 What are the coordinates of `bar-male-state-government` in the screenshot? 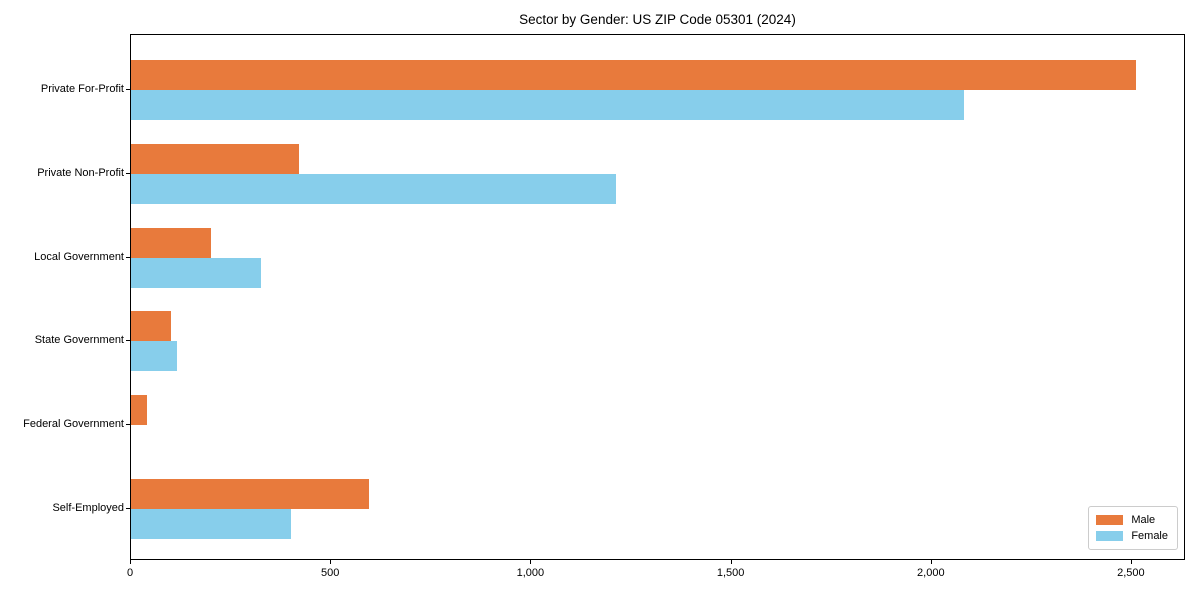 It's located at (151, 326).